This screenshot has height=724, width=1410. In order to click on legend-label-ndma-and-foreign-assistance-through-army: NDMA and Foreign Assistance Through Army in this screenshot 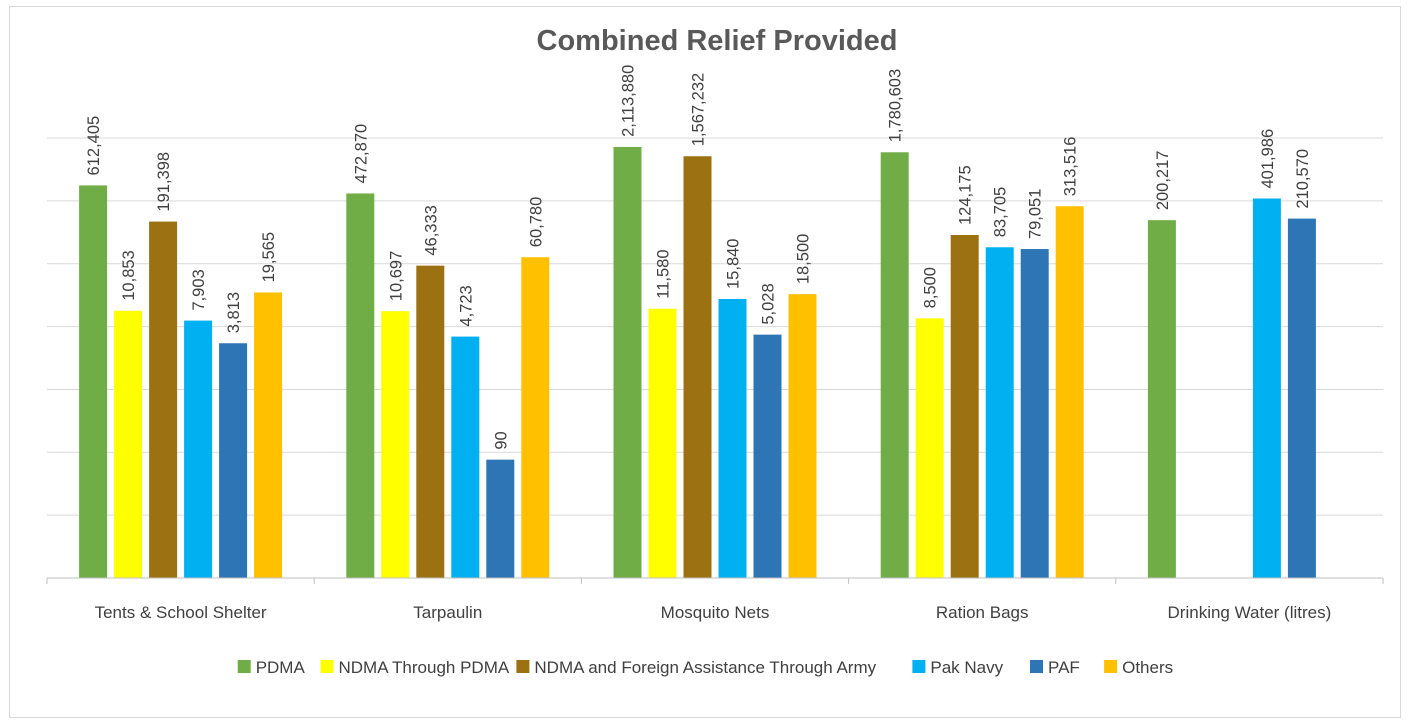, I will do `click(705, 667)`.